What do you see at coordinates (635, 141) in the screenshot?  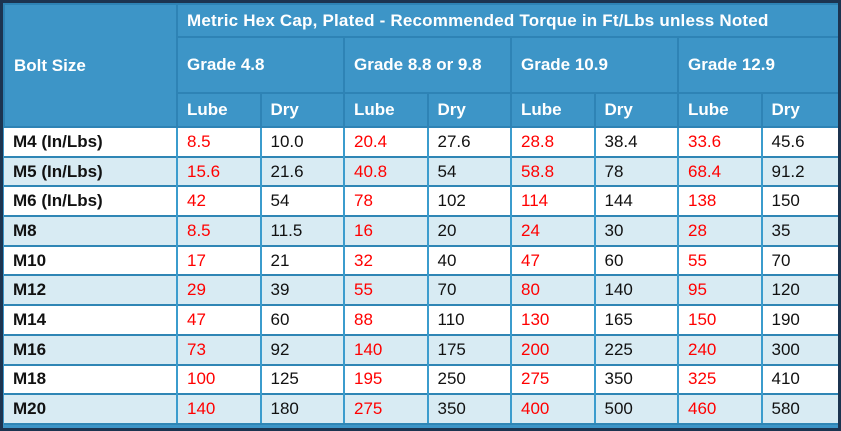 I see `dry-value-cell: 38.4` at bounding box center [635, 141].